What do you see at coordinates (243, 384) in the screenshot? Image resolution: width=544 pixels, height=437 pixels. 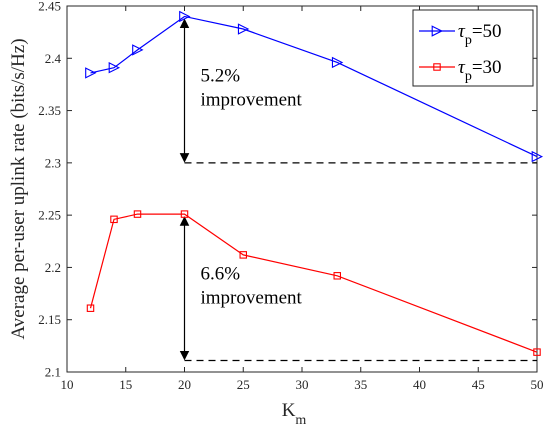 I see `x-tick-label: 25` at bounding box center [243, 384].